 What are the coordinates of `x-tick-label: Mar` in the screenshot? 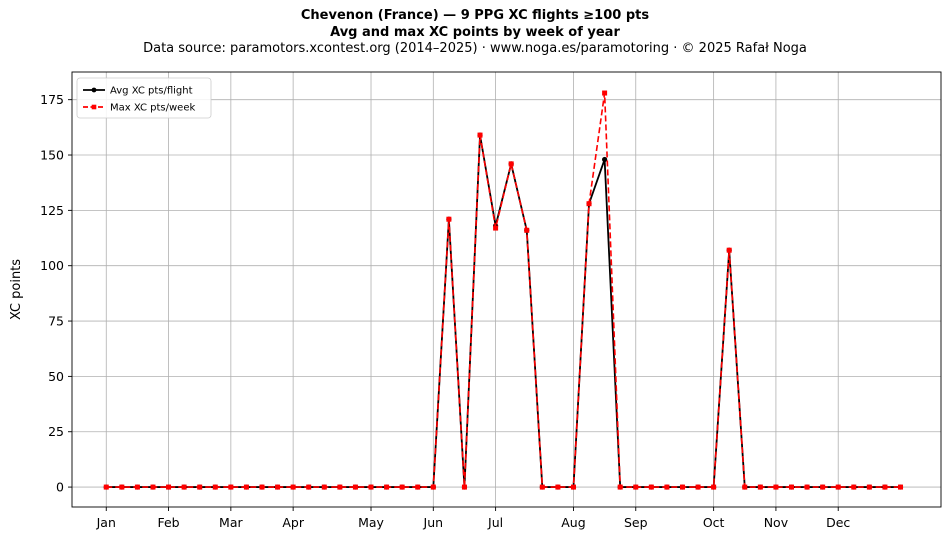 It's located at (231, 522).